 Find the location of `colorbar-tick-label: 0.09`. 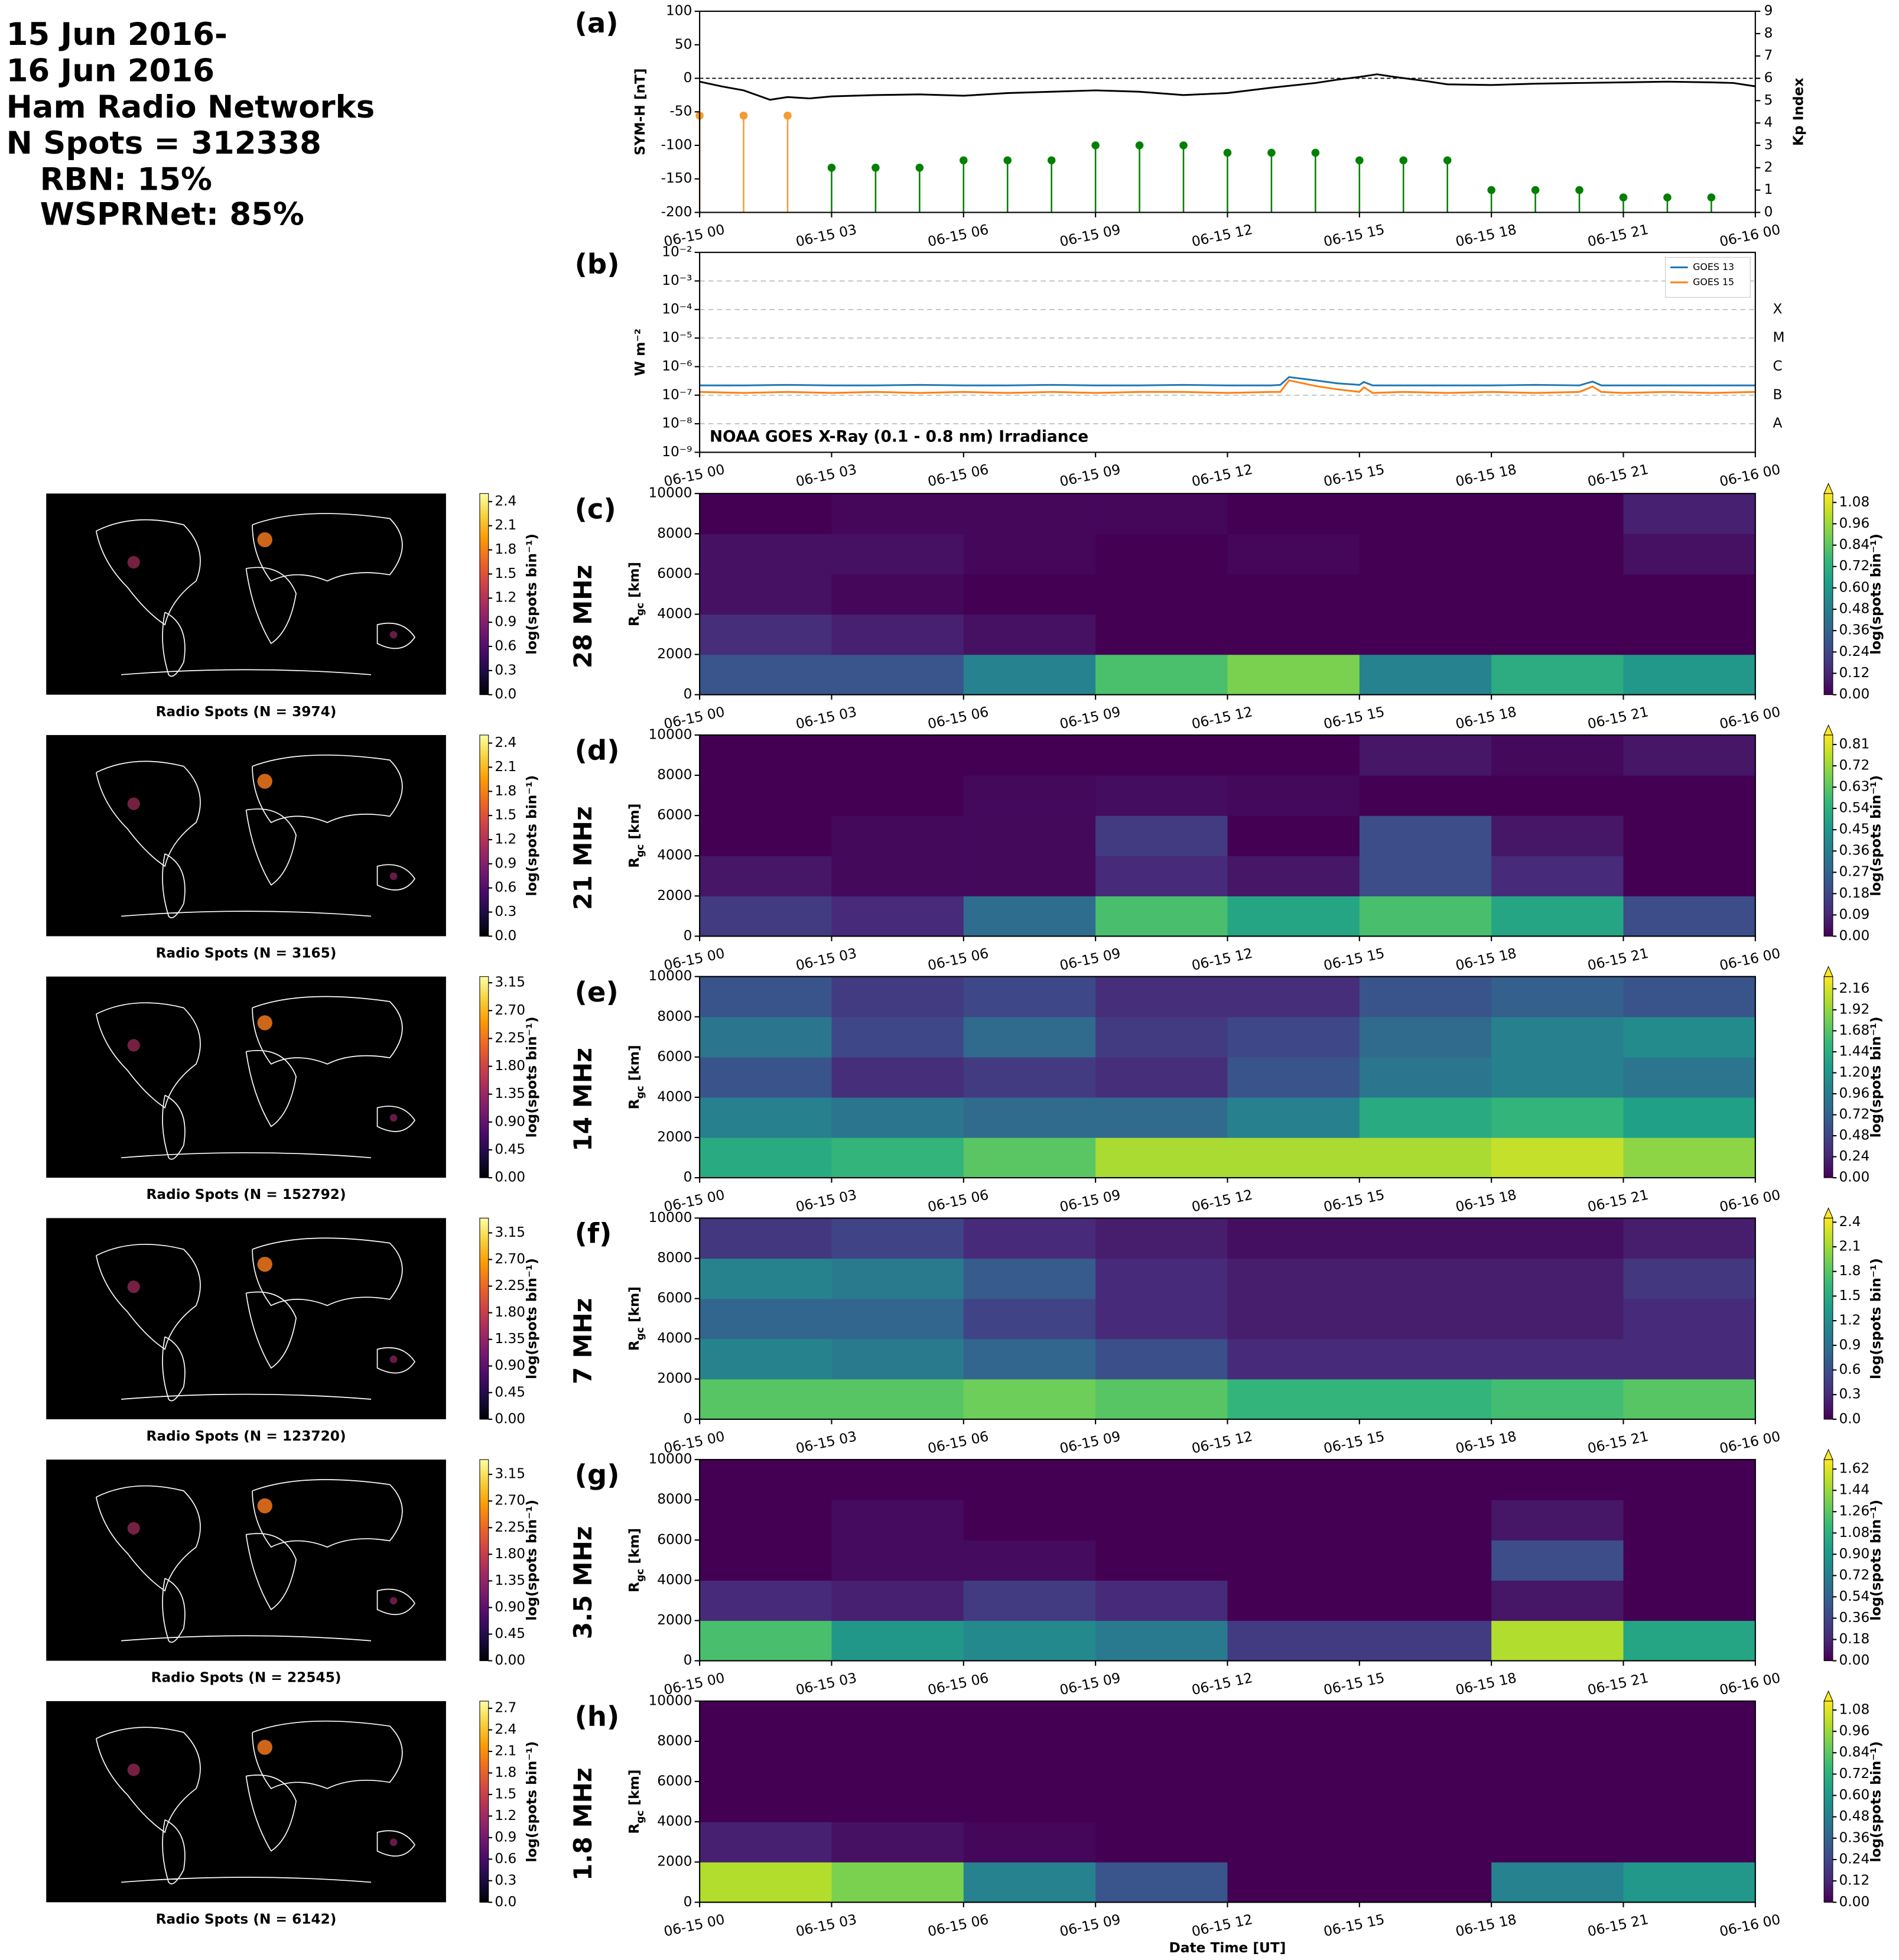

colorbar-tick-label: 0.09 is located at coordinates (1854, 914).